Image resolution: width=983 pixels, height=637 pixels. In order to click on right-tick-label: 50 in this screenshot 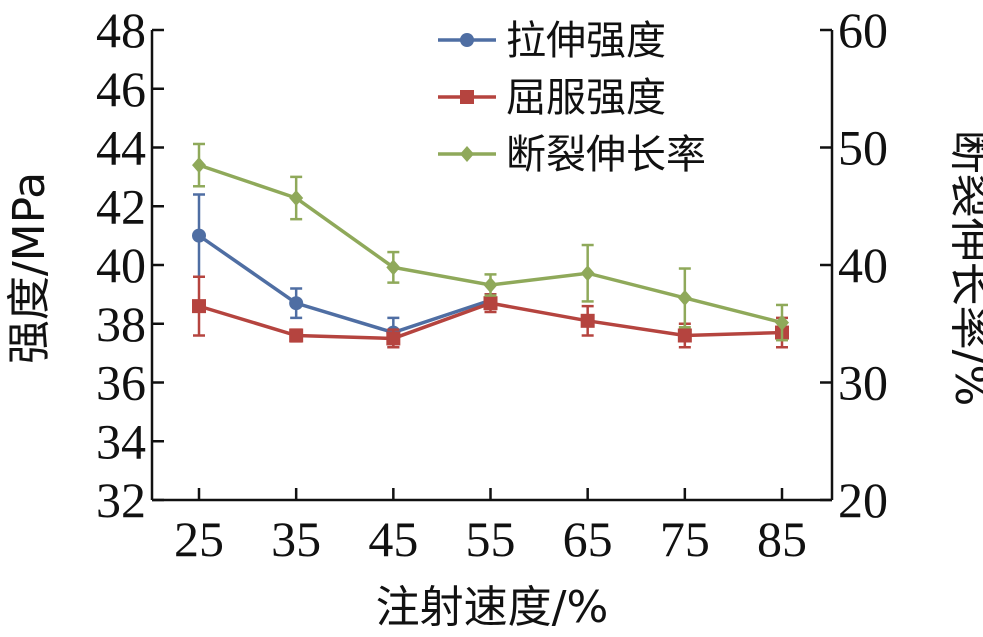, I will do `click(863, 148)`.